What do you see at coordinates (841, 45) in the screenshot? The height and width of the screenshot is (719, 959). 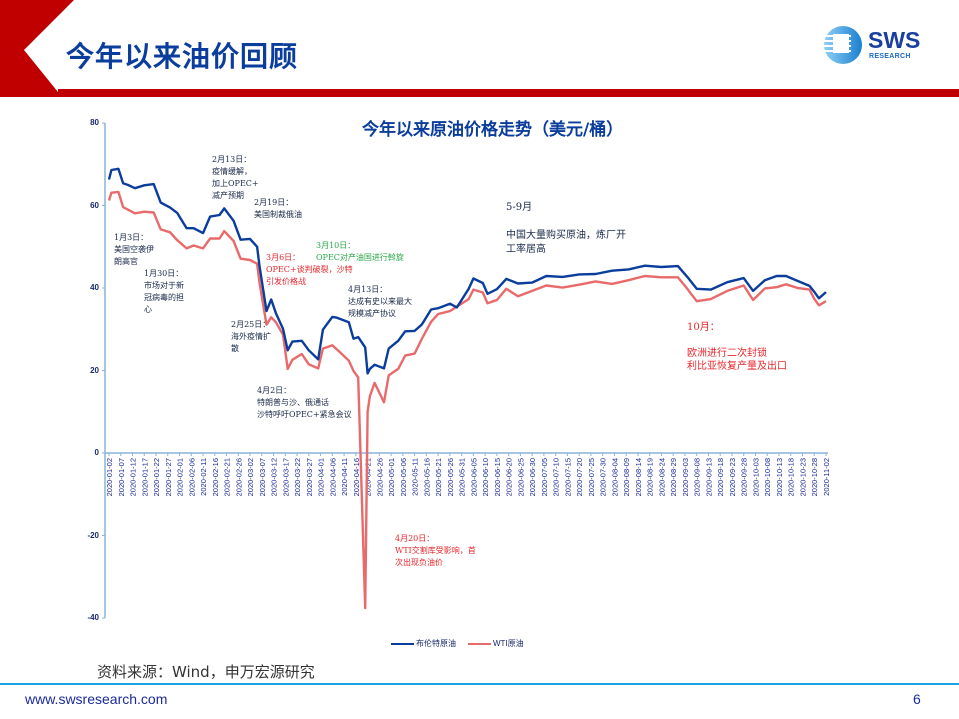 I see `sws-logo-icon` at bounding box center [841, 45].